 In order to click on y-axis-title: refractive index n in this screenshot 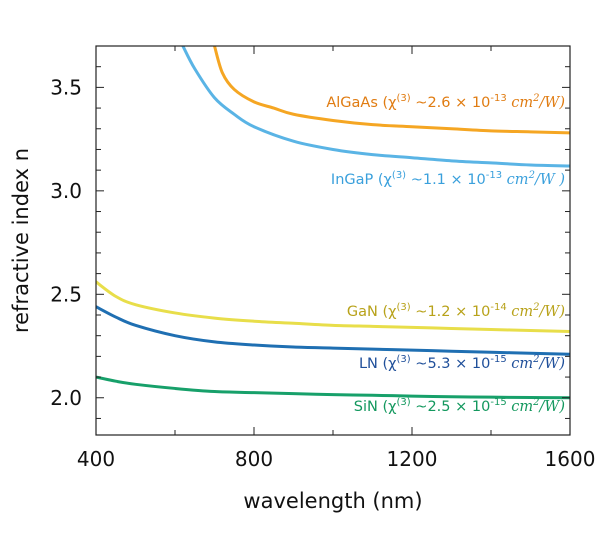, I will do `click(21, 240)`.